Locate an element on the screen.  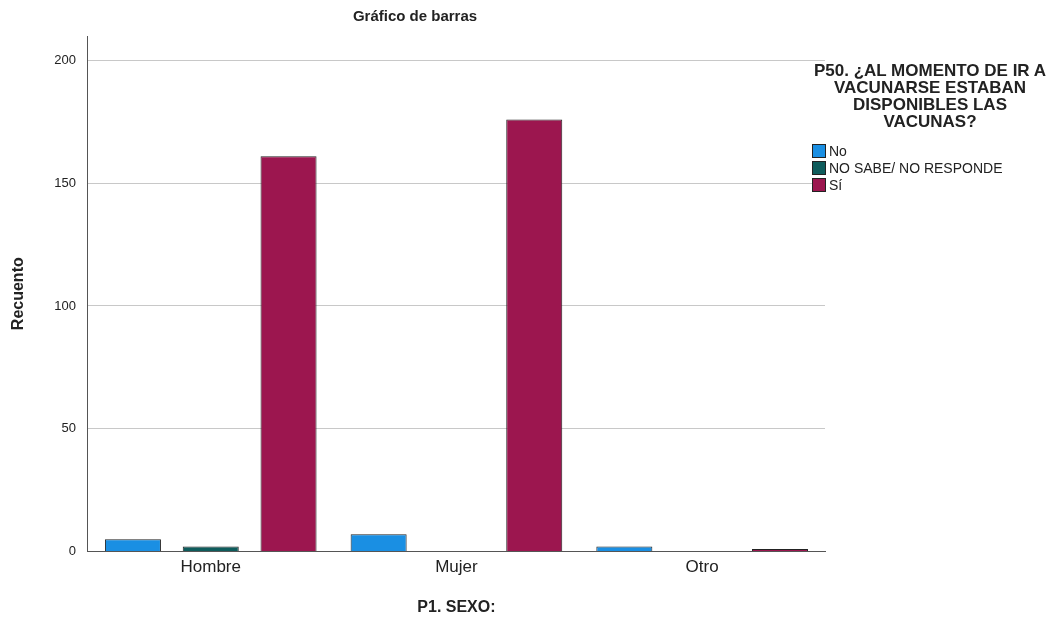
x-tick-label: Hombre is located at coordinates (210, 567).